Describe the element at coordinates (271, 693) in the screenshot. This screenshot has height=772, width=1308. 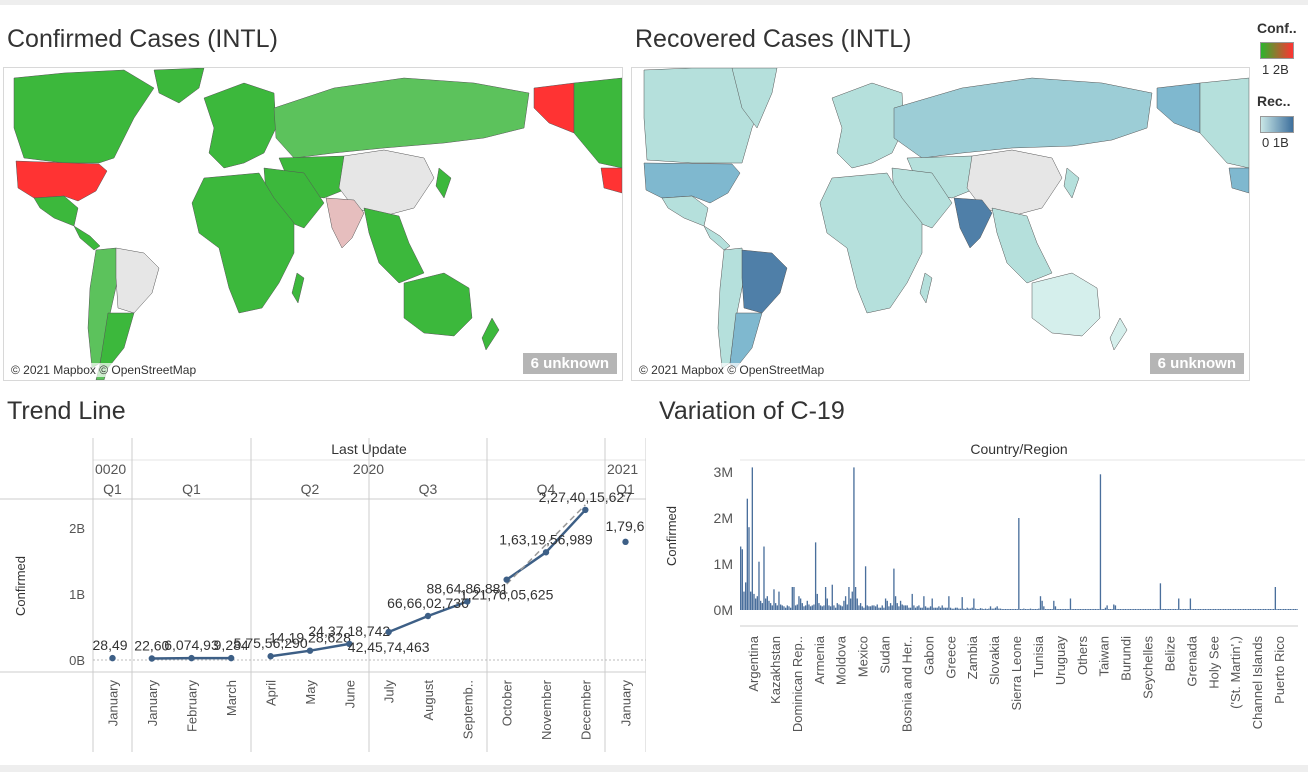
I see `trend-month-label: April` at that location.